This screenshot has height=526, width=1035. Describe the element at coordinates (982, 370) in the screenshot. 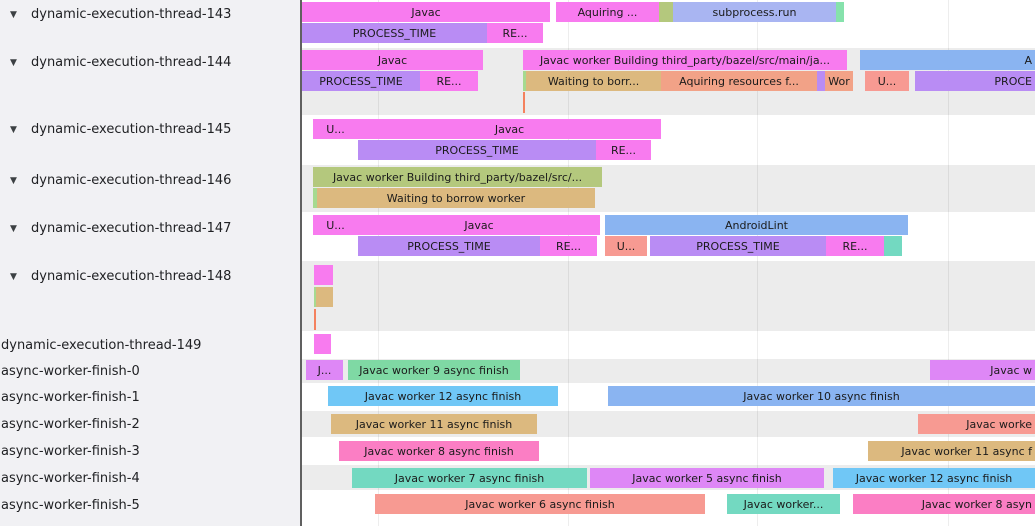

I see `trace-slice: Javac w` at that location.